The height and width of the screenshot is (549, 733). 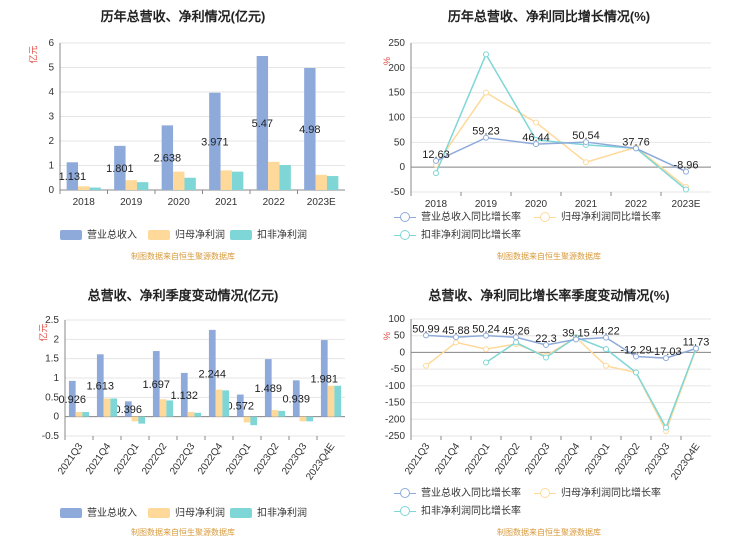 I want to click on data-label: 46.44, so click(x=536, y=138).